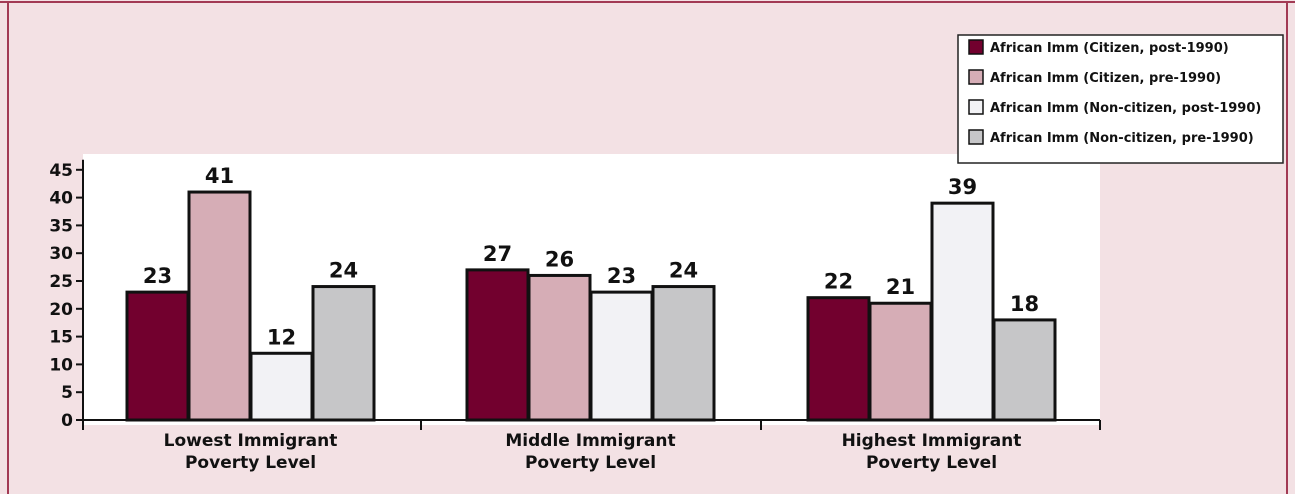  I want to click on data-label: 18, so click(1024, 304).